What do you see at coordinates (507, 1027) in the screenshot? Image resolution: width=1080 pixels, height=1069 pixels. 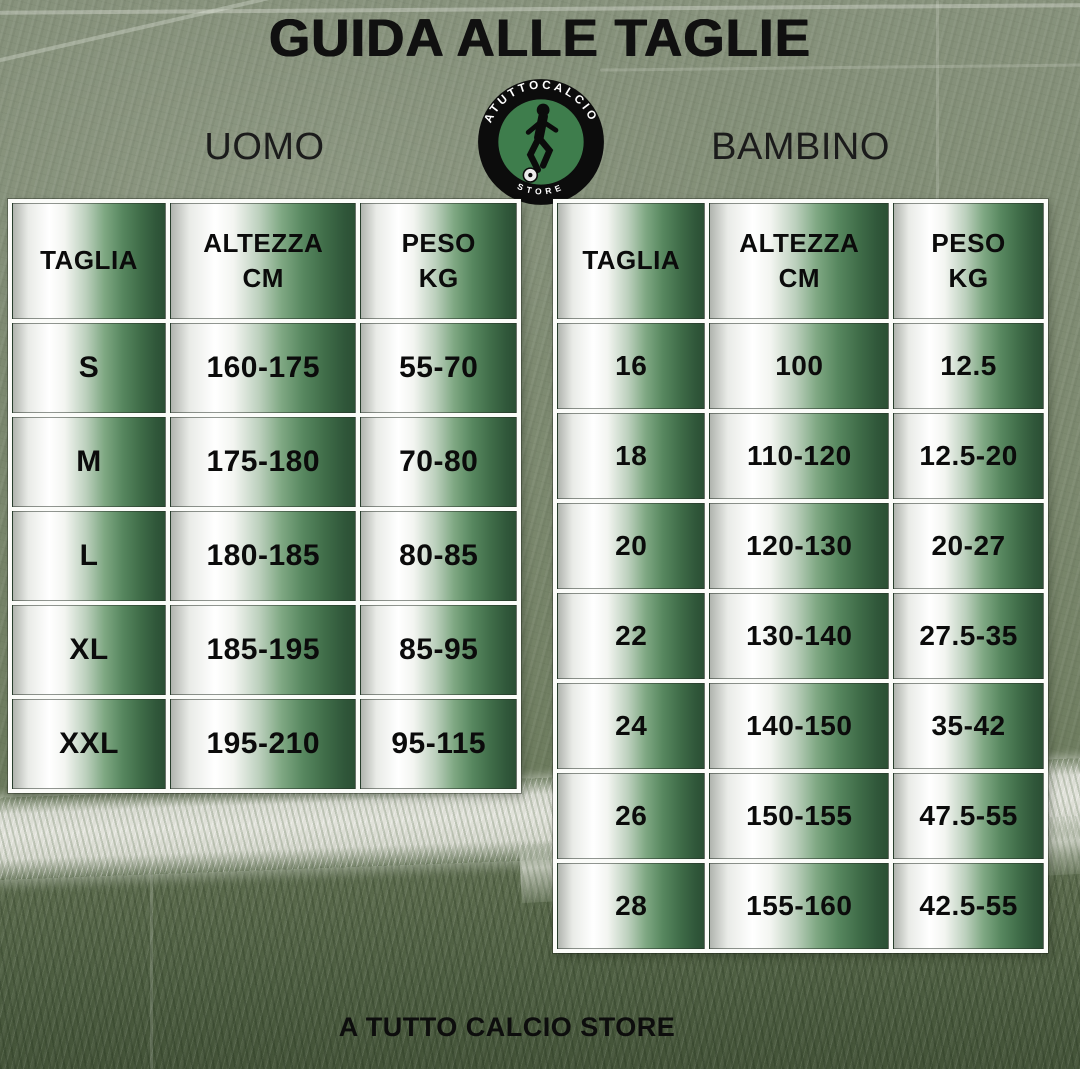 I see `footer-store-name: A TUTTO CALCIO STORE` at bounding box center [507, 1027].